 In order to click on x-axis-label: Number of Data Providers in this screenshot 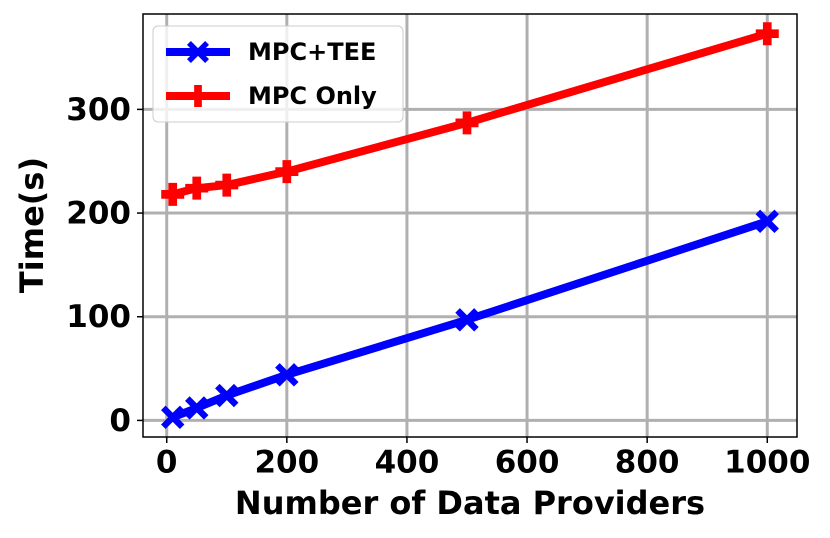, I will do `click(470, 503)`.